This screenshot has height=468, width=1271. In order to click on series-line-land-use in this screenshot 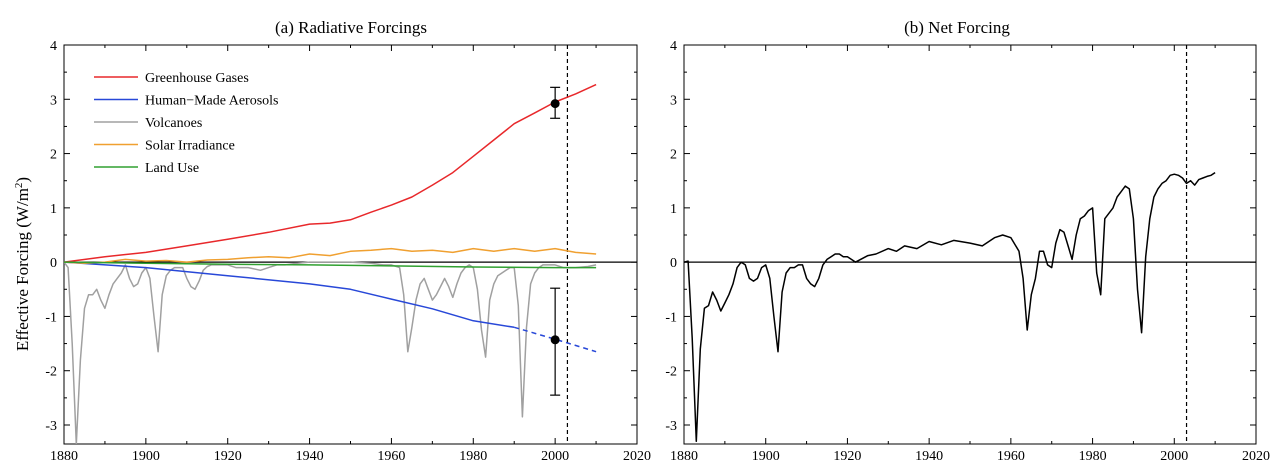, I will do `click(330, 265)`.